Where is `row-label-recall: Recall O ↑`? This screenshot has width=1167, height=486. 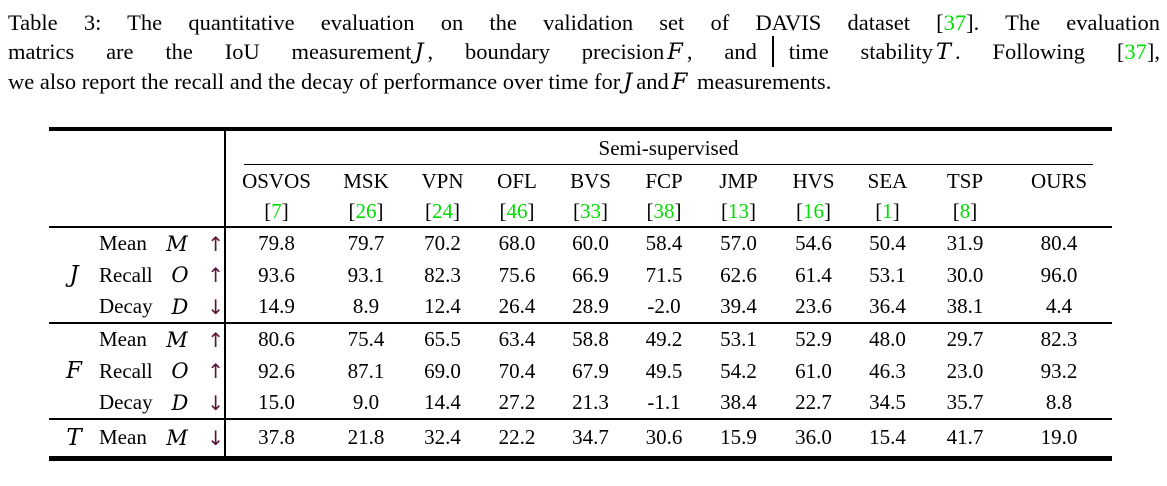 row-label-recall: Recall O ↑ is located at coordinates (162, 371).